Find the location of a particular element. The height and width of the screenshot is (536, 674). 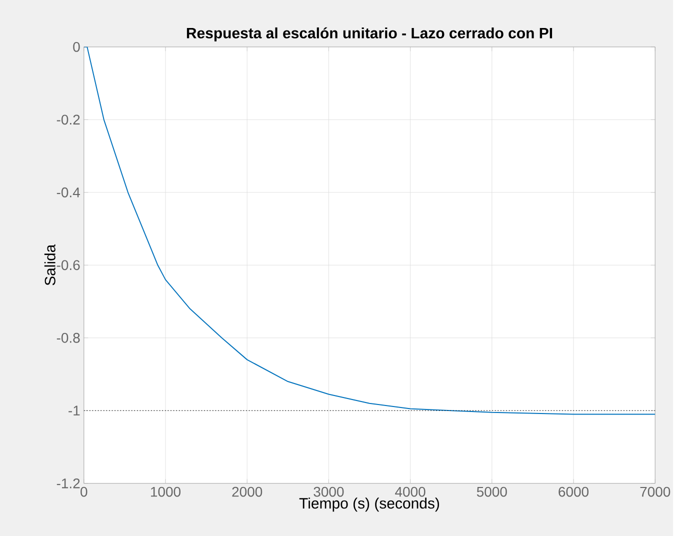

y-tick-label: -0.4 is located at coordinates (68, 192).